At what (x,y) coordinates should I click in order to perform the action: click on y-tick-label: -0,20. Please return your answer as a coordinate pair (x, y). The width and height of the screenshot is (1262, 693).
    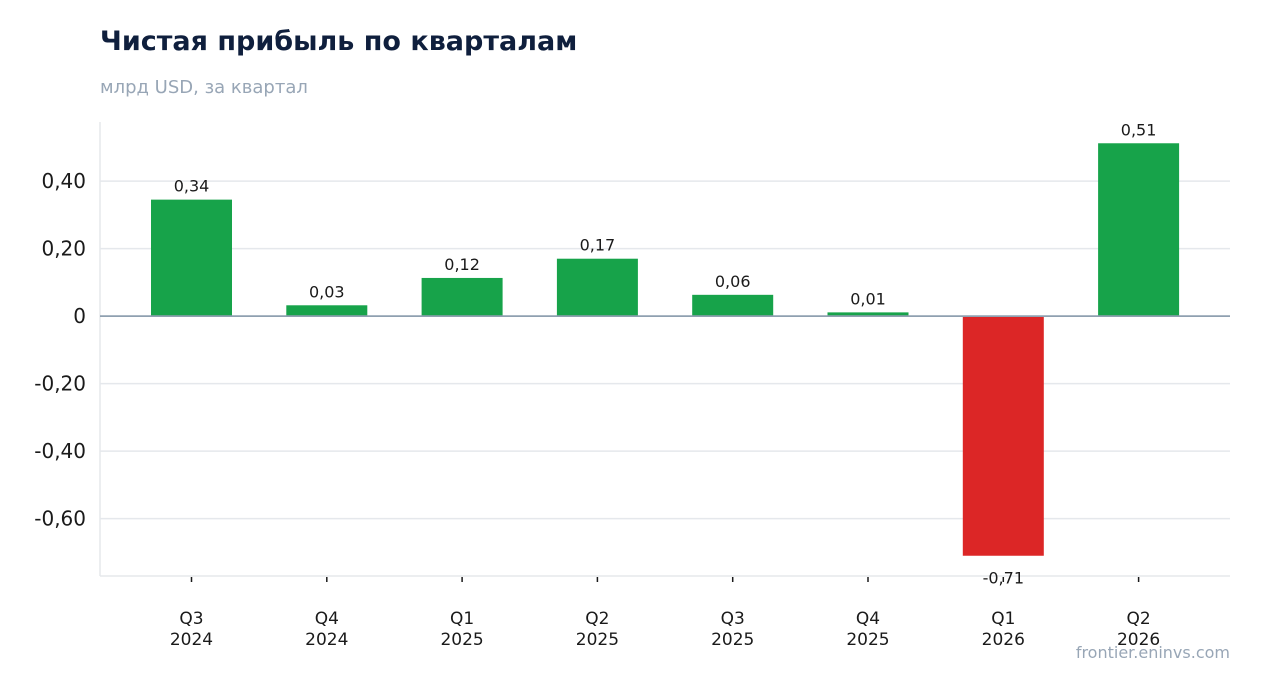
    Looking at the image, I should click on (60, 384).